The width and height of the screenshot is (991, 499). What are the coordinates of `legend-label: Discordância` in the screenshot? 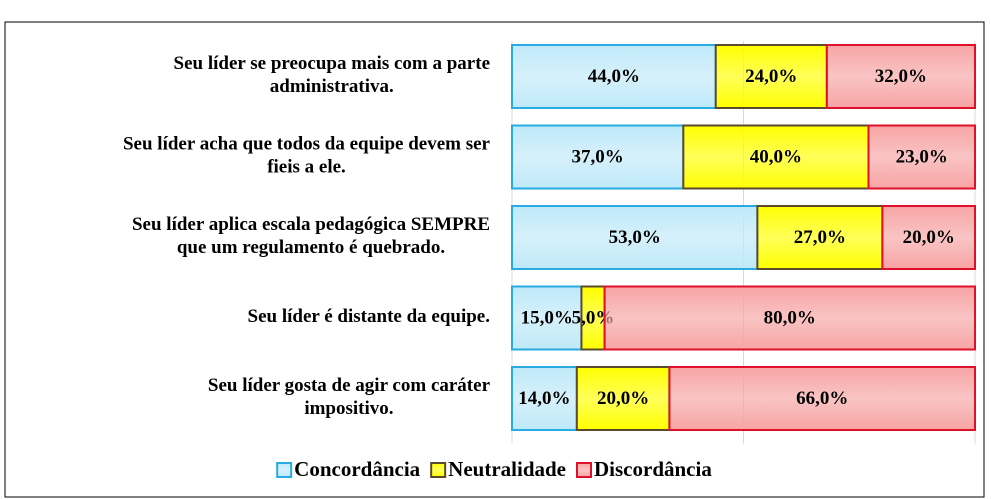 It's located at (653, 469).